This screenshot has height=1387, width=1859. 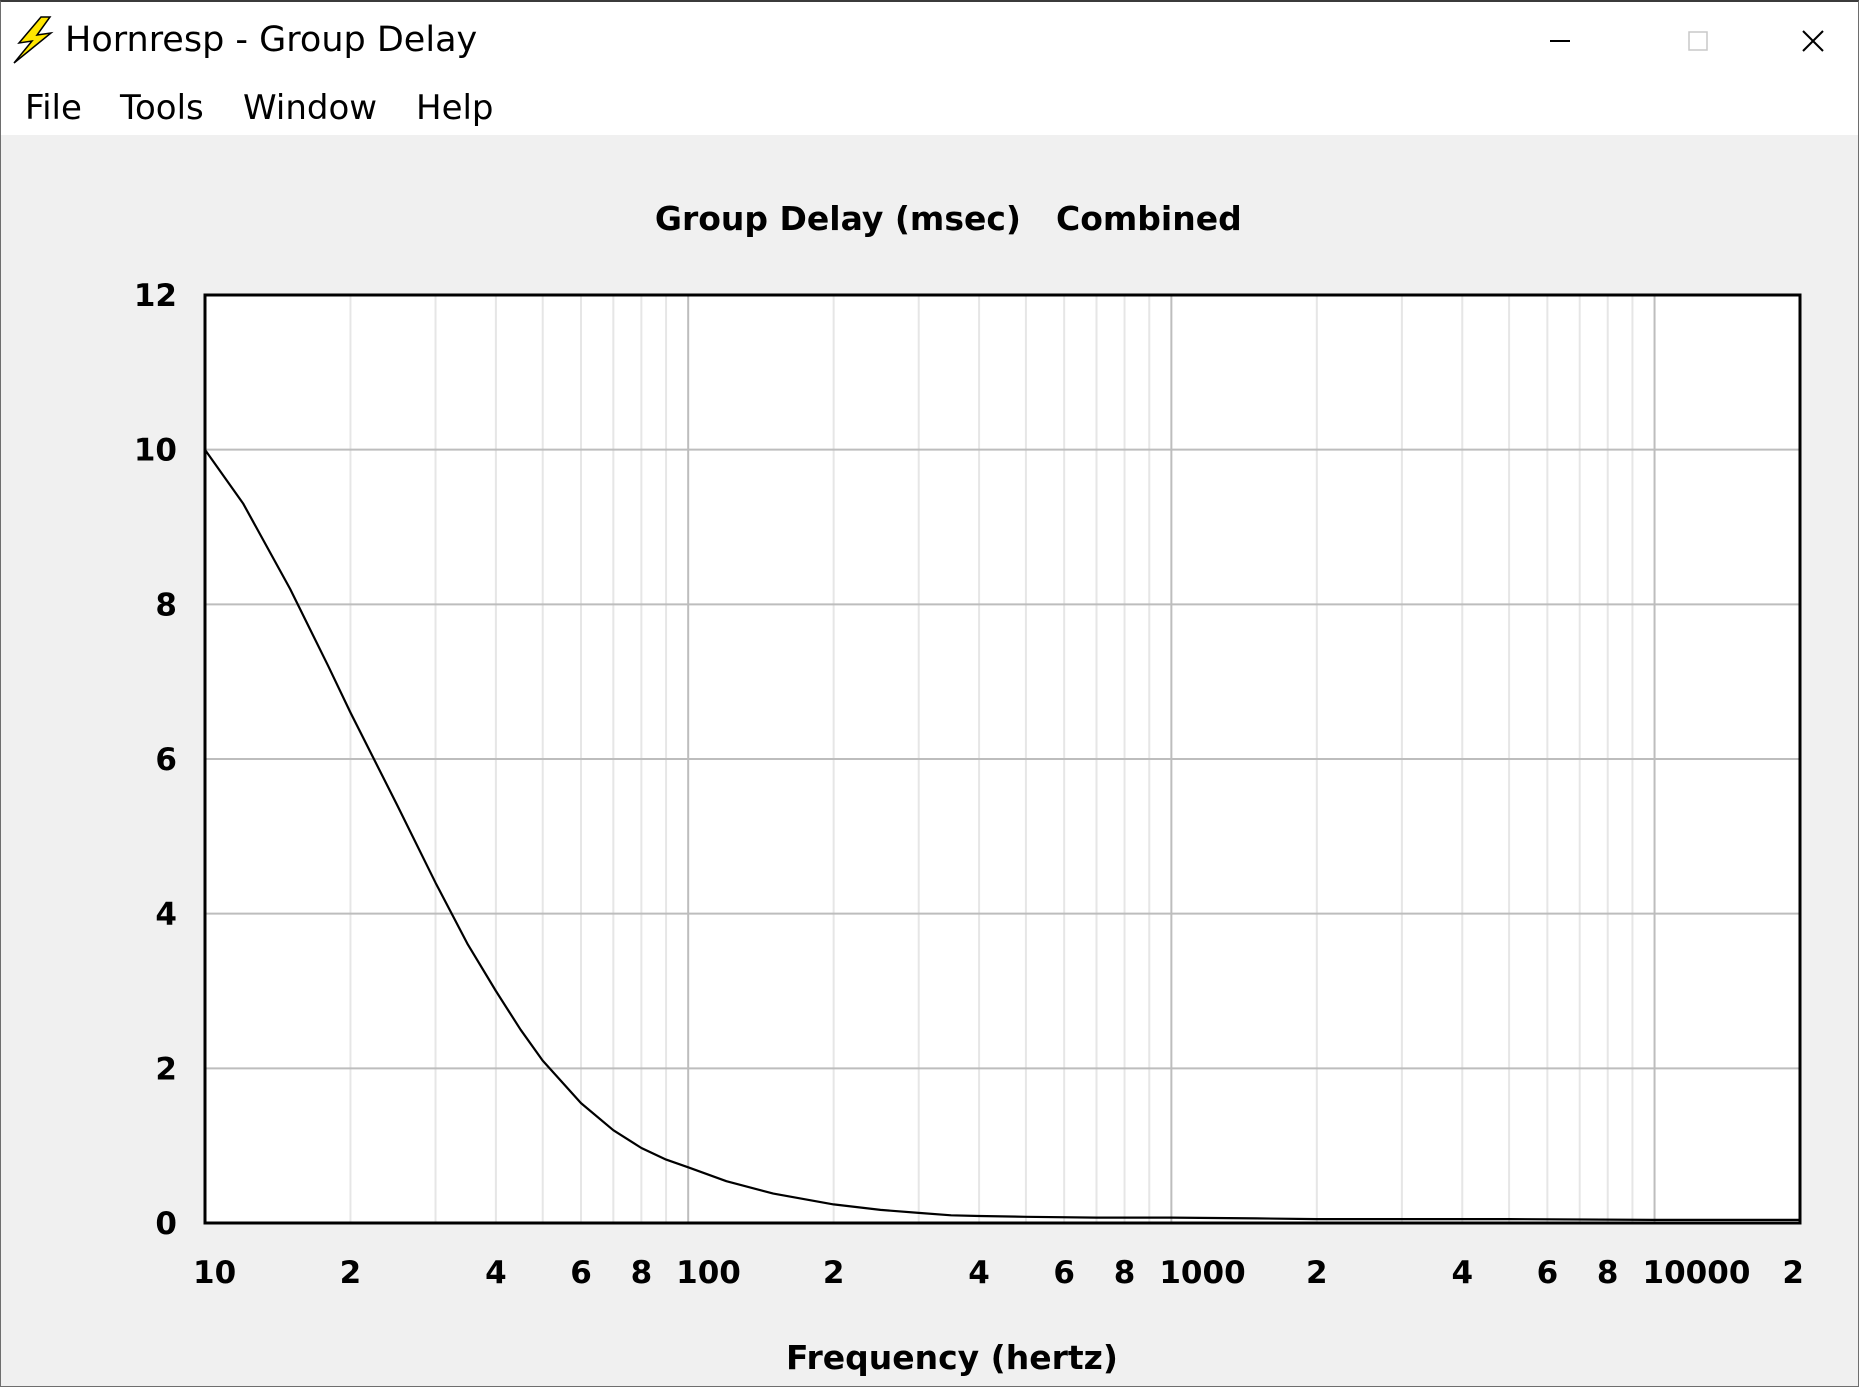 What do you see at coordinates (1064, 1273) in the screenshot?
I see `x-tick-label-8: 6` at bounding box center [1064, 1273].